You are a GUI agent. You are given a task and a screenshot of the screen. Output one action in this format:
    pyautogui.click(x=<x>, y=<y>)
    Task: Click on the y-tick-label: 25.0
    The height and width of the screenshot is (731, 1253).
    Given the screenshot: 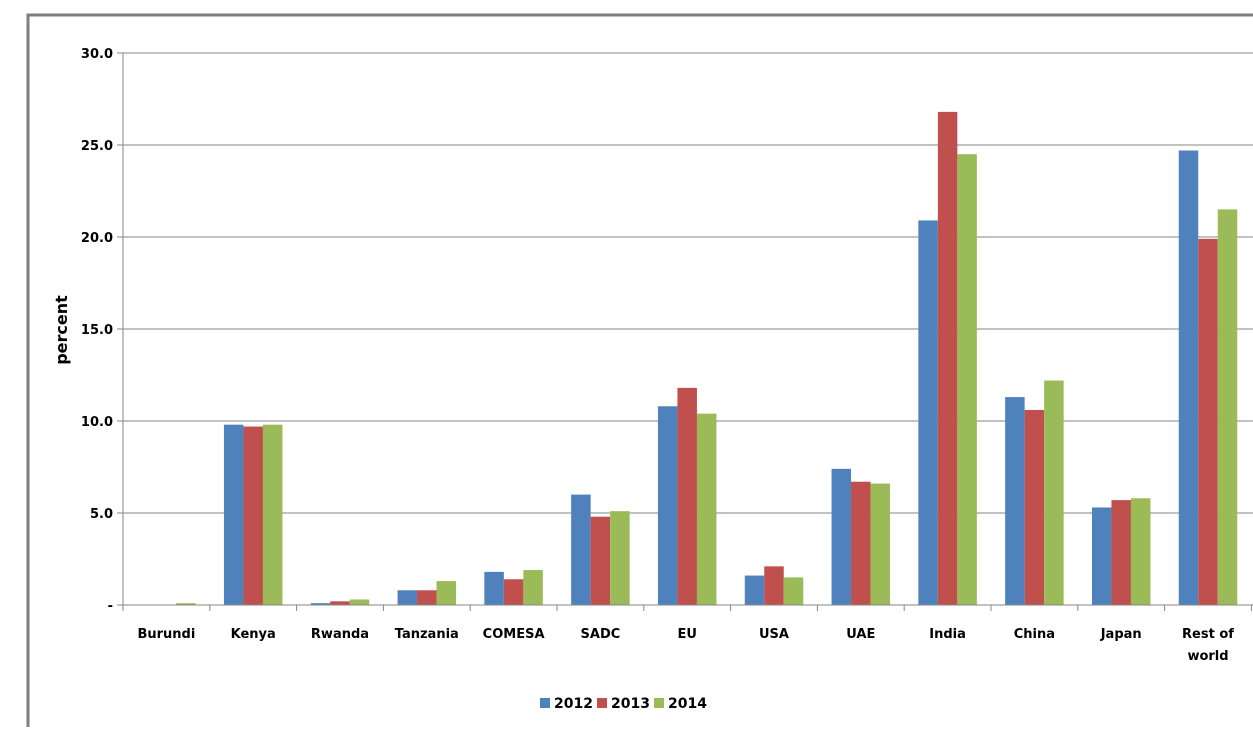 What is the action you would take?
    pyautogui.click(x=97, y=146)
    